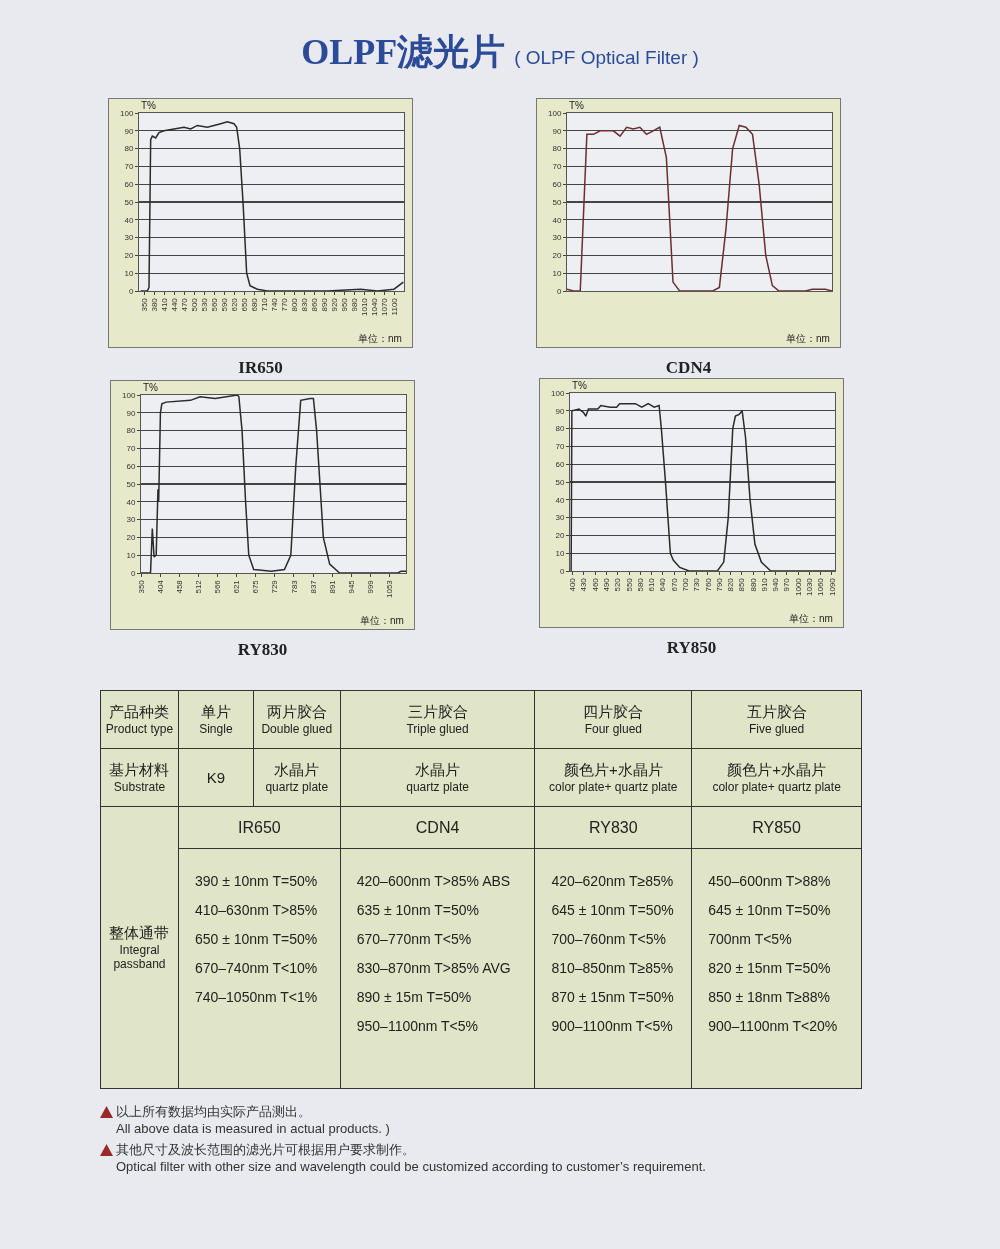  I want to click on text: 三片胶合 Triple glued, so click(437, 719).